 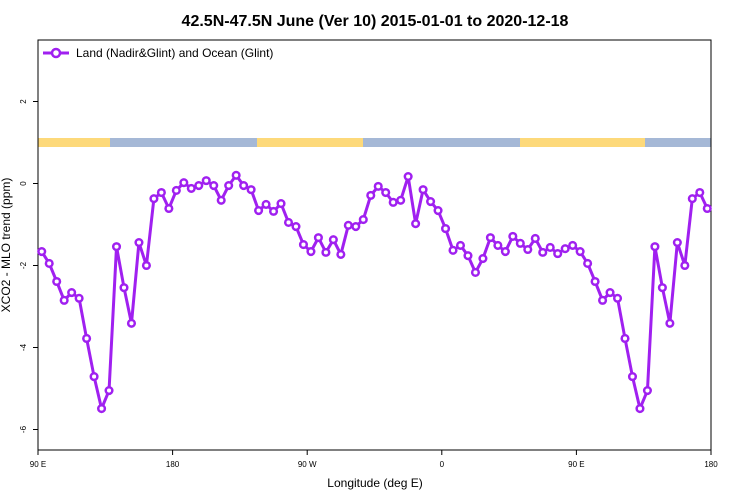 I want to click on y-tick-label: 0, so click(x=23, y=183).